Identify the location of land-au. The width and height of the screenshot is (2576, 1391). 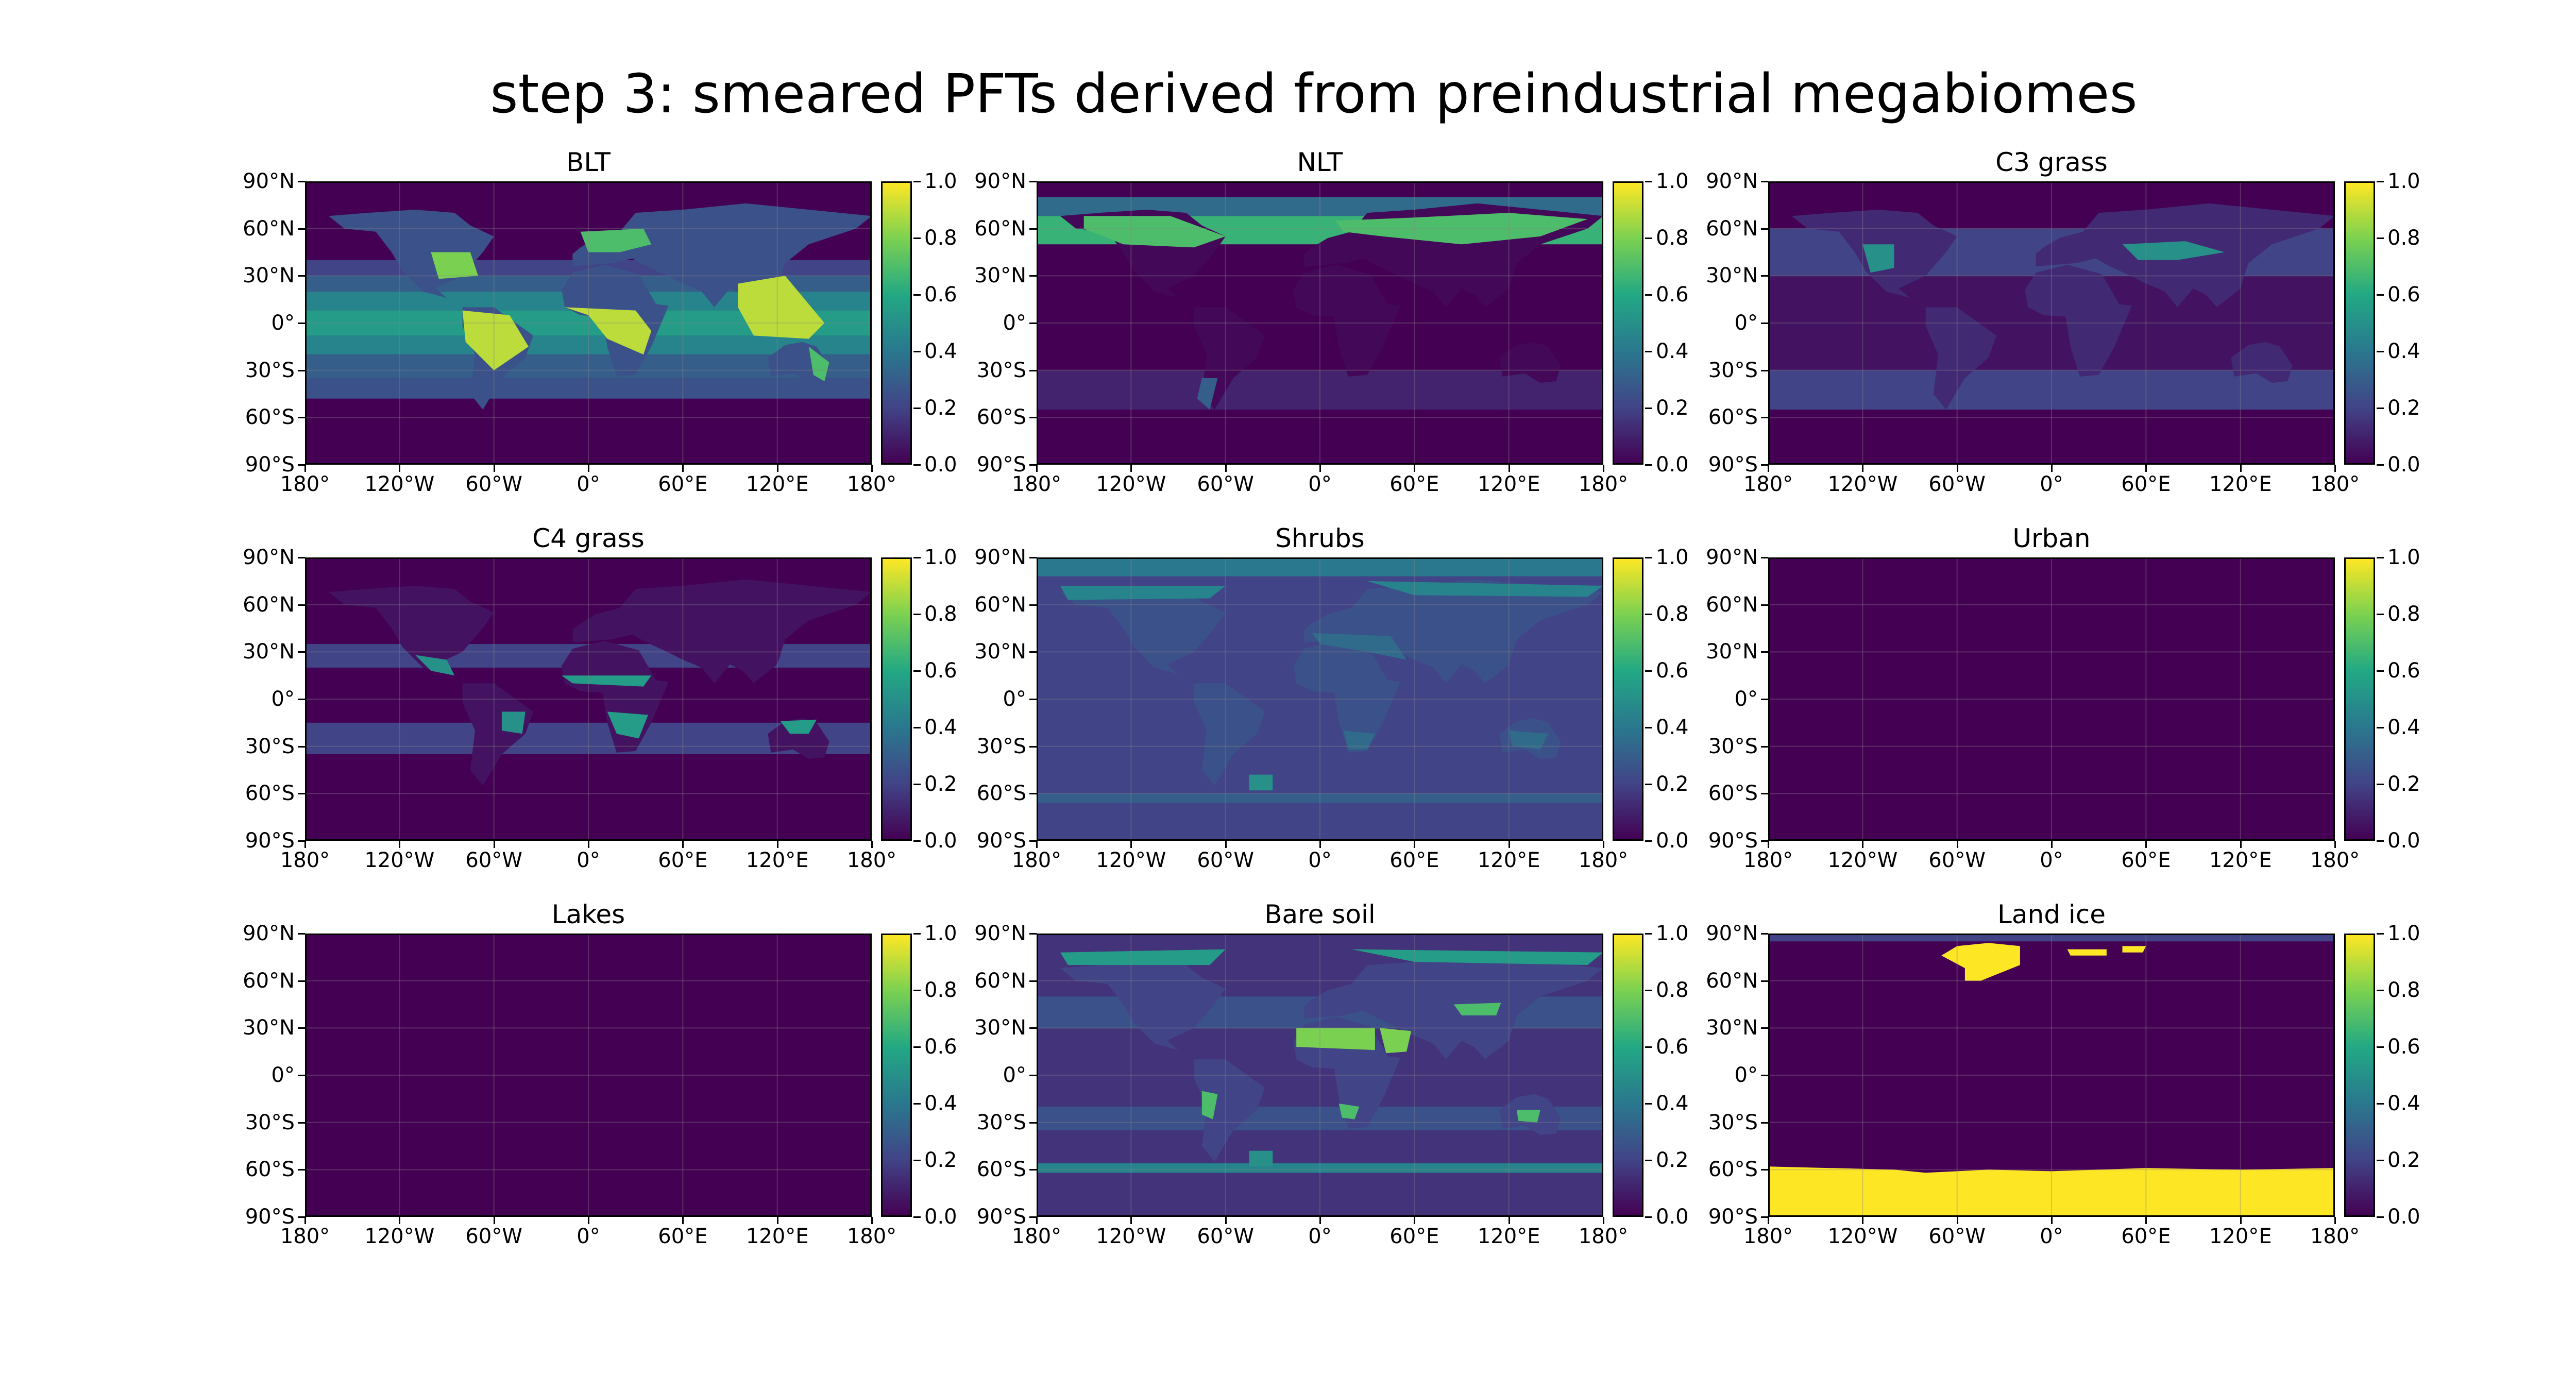
(2262, 362).